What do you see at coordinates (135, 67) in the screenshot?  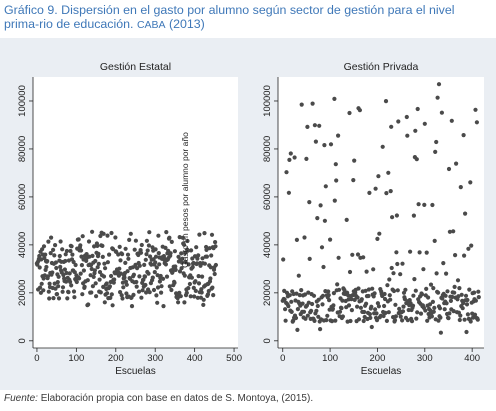 I see `panel-estatal-title: Gestión Estatal` at bounding box center [135, 67].